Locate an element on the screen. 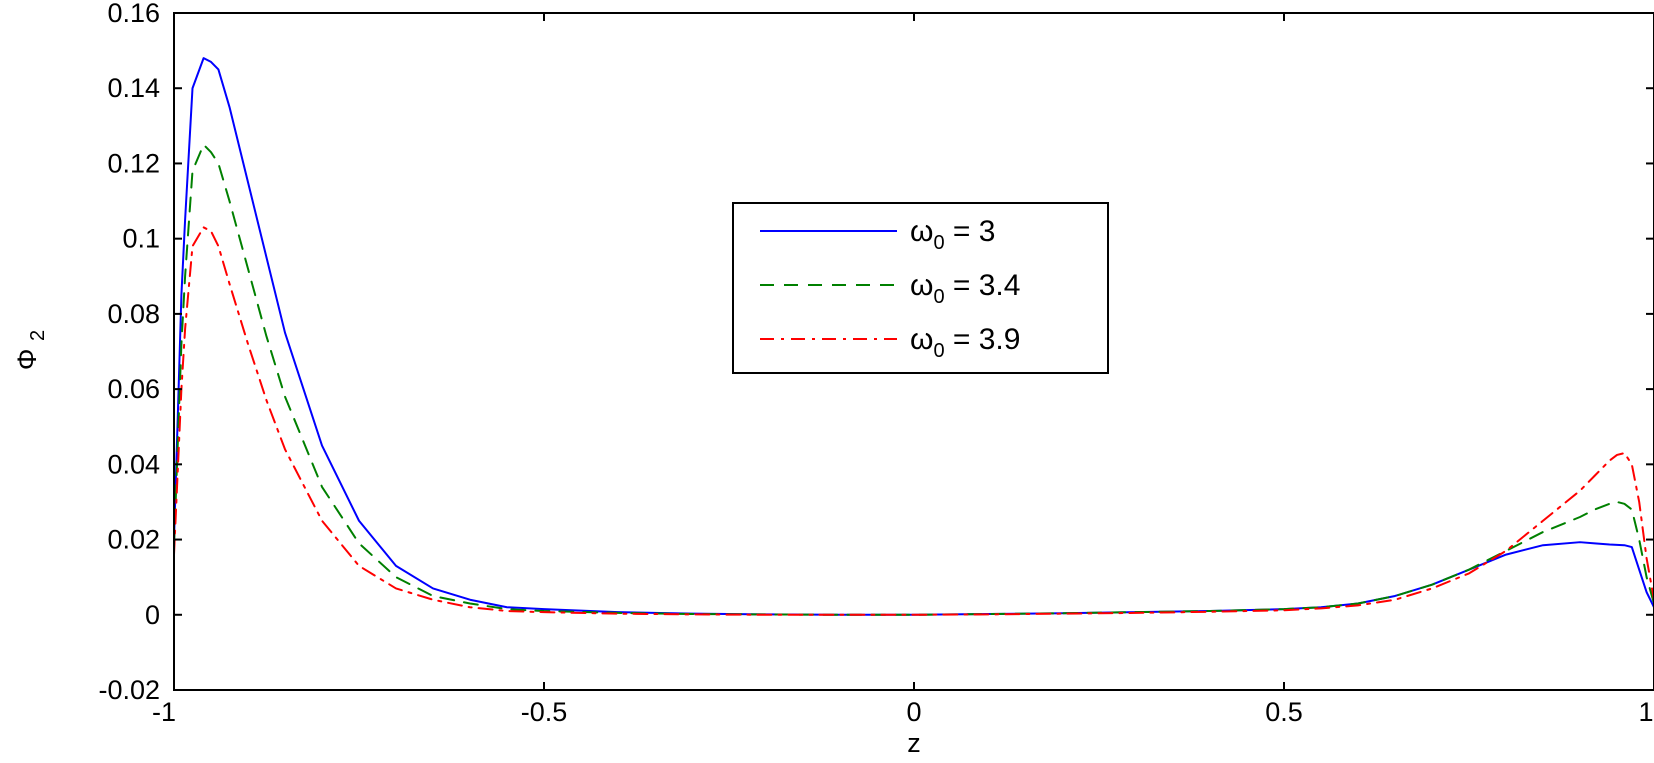 Image resolution: width=1654 pixels, height=763 pixels. legend-label-1-value: = 3 is located at coordinates (970, 231).